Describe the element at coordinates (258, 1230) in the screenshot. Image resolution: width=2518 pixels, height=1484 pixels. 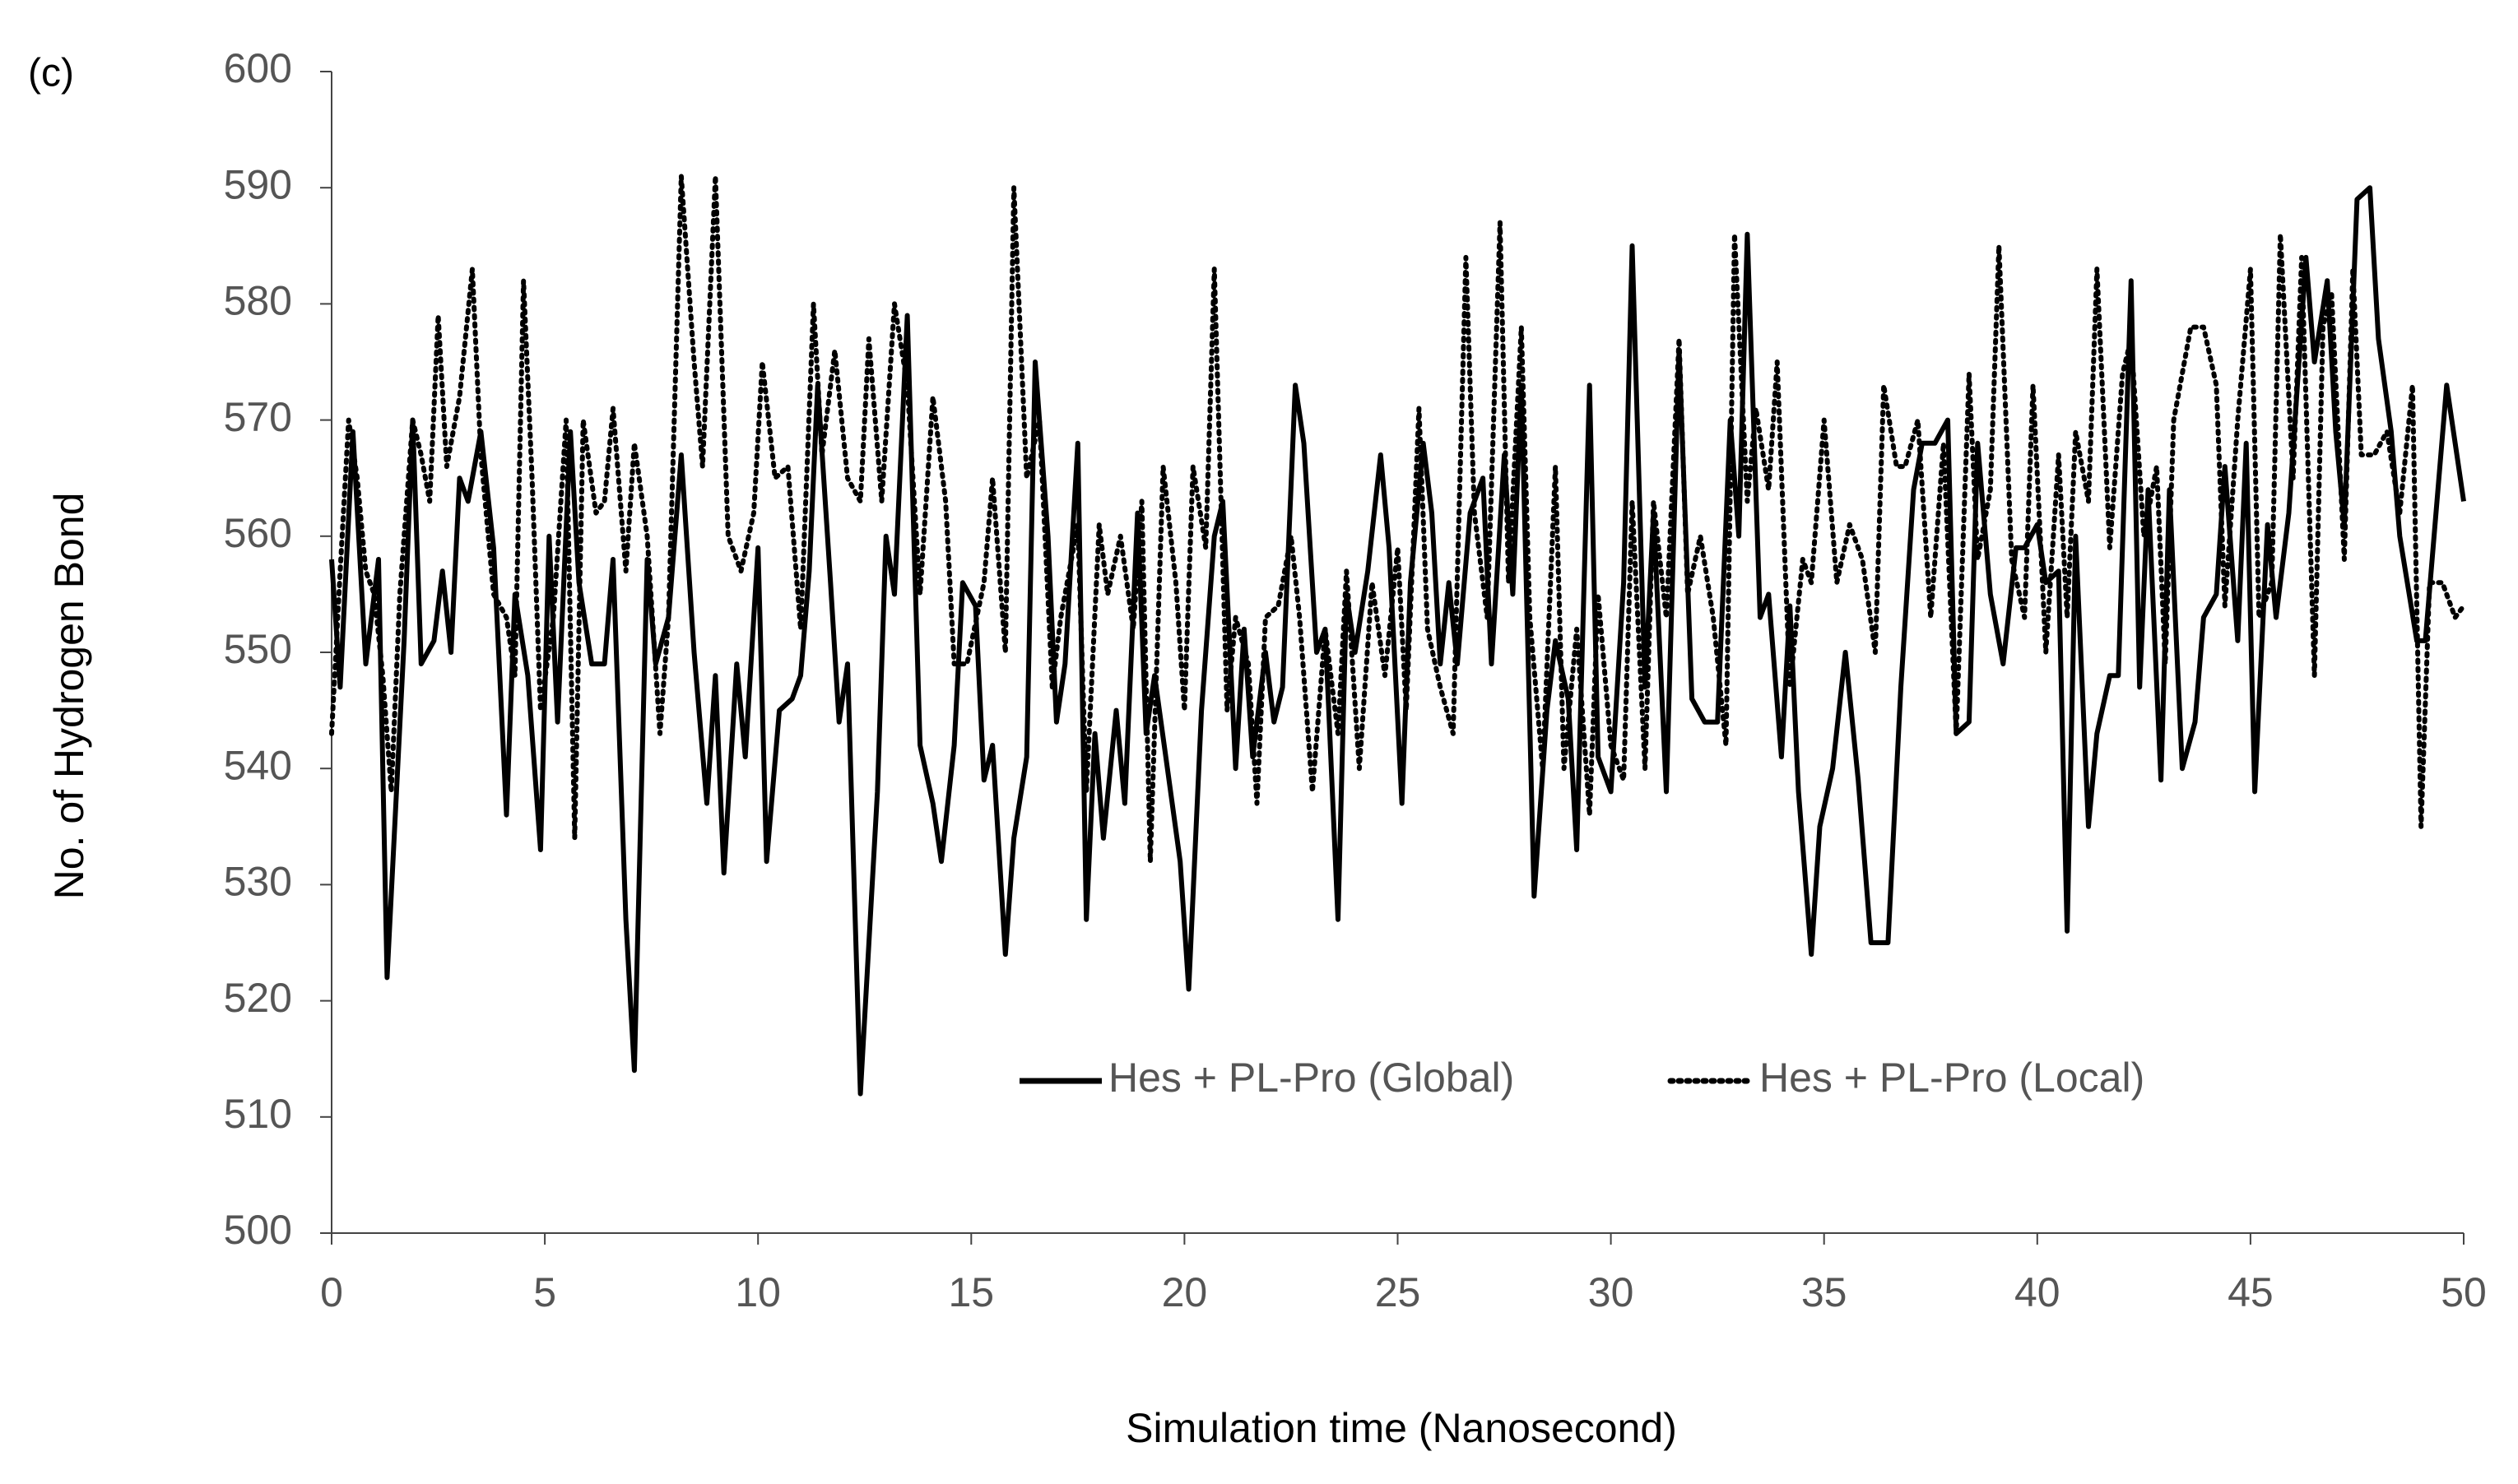
I see `y-tick-label: 500` at that location.